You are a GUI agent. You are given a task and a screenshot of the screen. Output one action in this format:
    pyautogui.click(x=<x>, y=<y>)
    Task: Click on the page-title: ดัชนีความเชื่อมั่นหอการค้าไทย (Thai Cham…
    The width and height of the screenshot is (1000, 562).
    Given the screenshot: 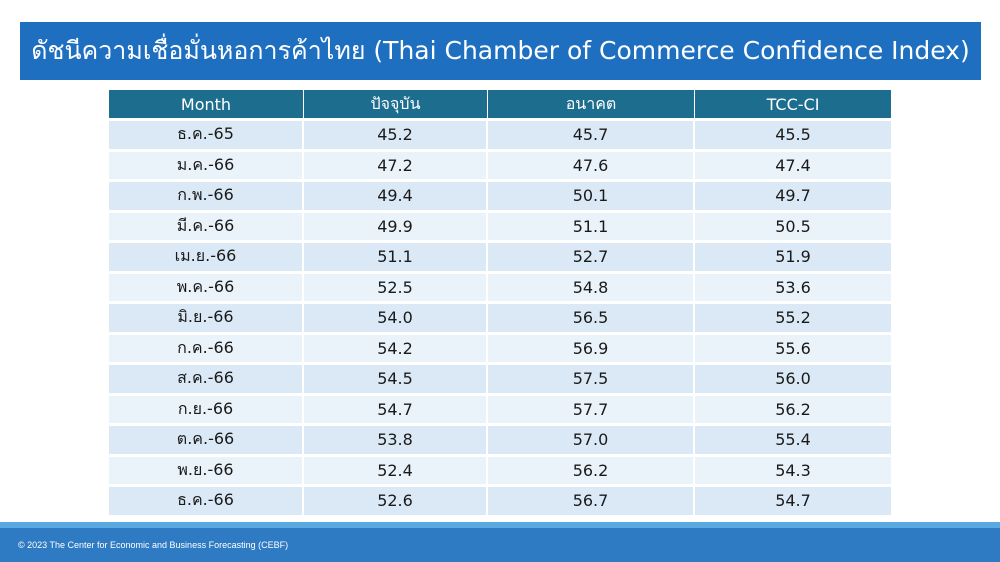 What is the action you would take?
    pyautogui.click(x=500, y=50)
    